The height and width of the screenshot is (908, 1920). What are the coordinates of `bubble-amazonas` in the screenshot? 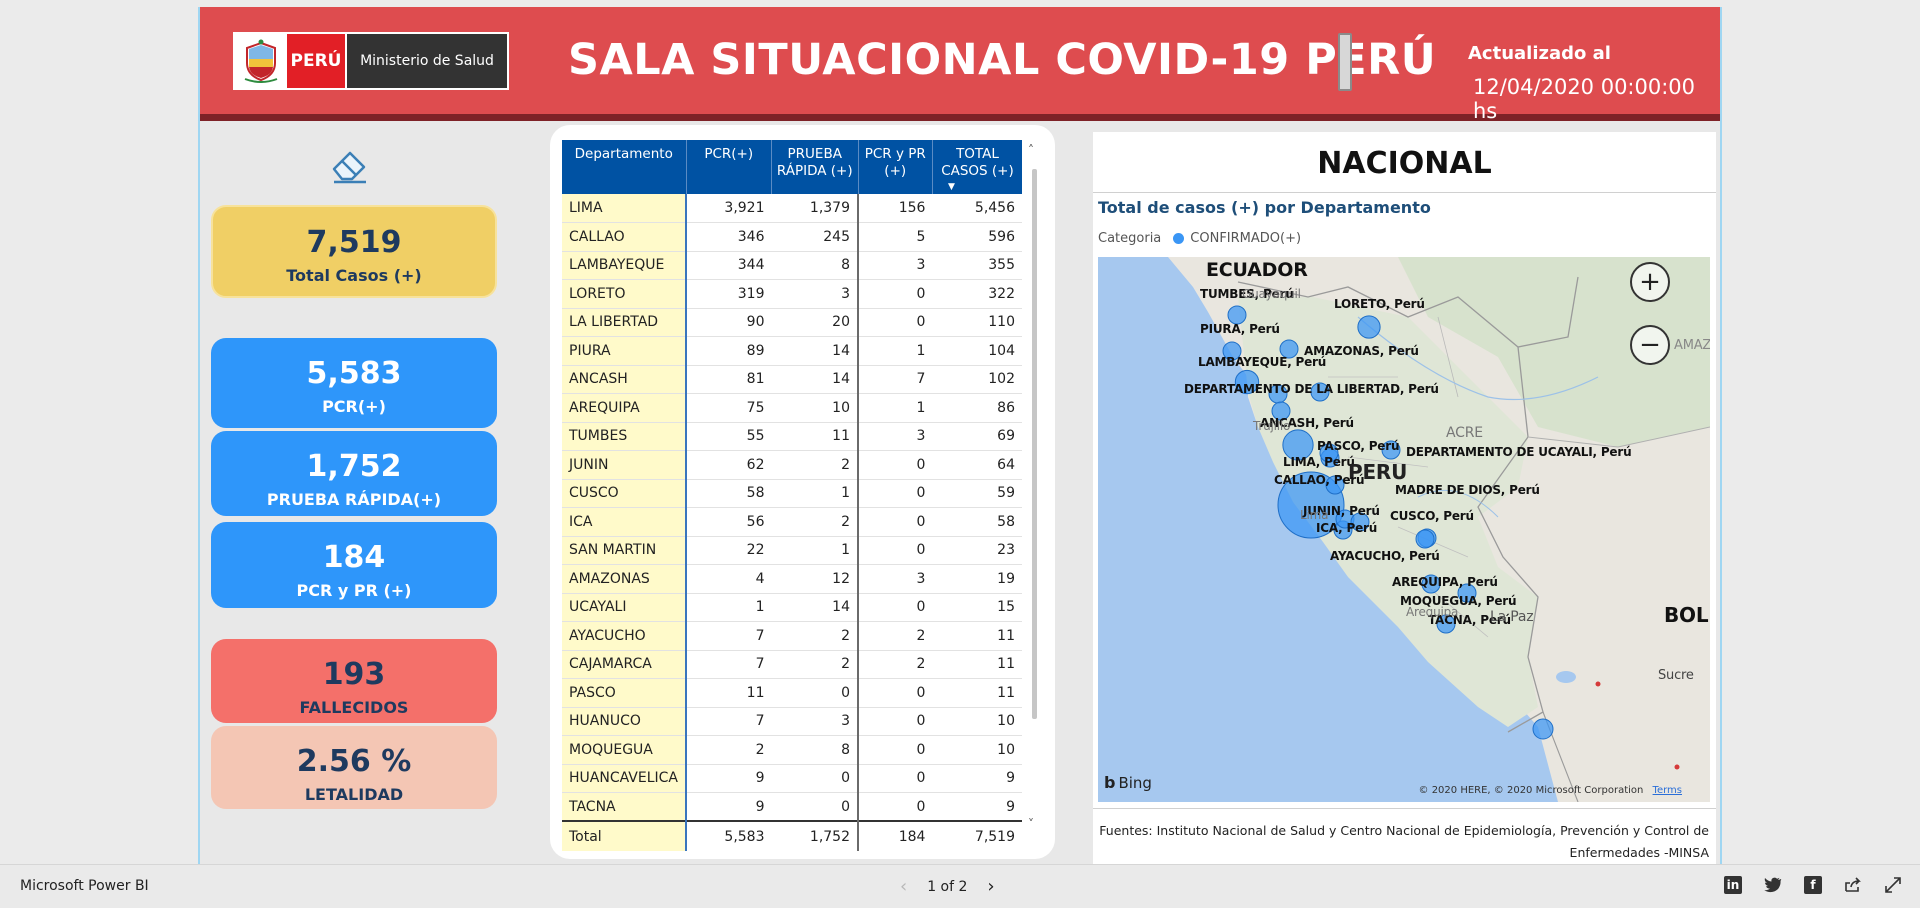 It's located at (1289, 349).